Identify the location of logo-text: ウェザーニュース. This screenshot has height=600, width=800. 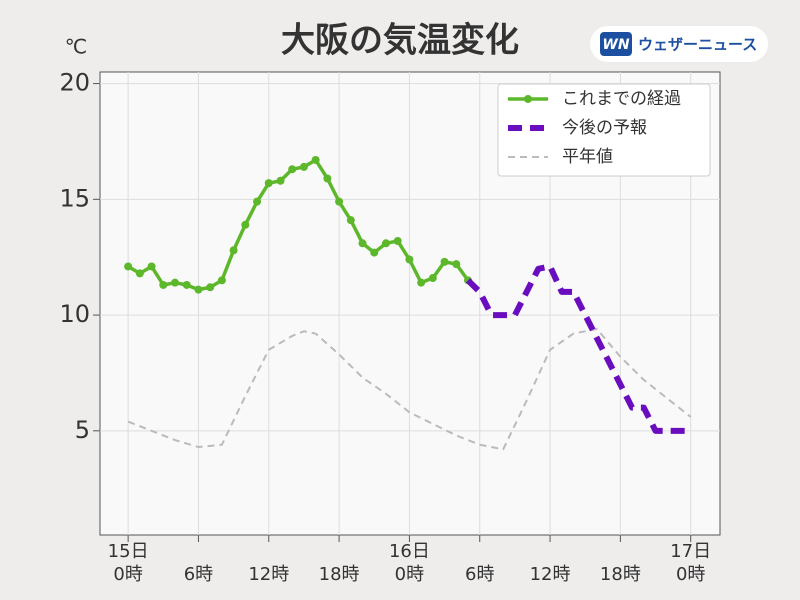
(697, 45).